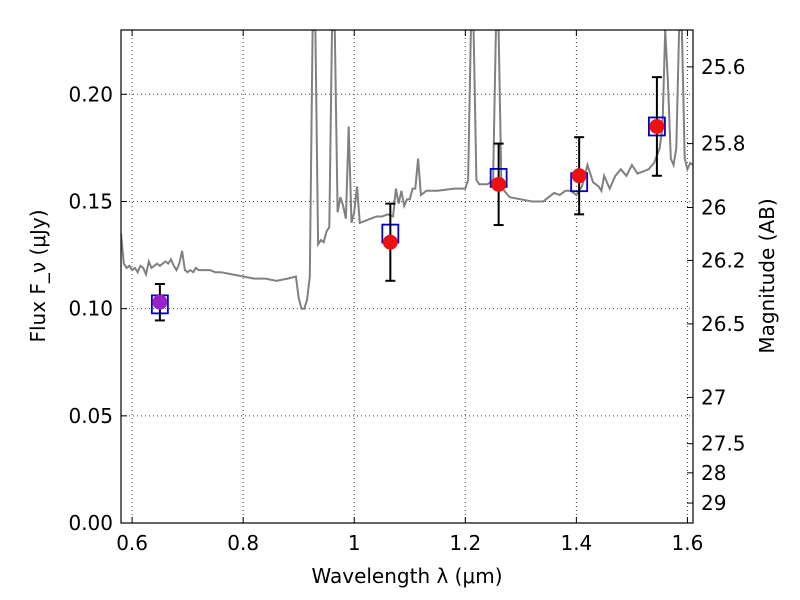 This screenshot has height=600, width=800. What do you see at coordinates (132, 543) in the screenshot?
I see `x-tick-label: 0.6` at bounding box center [132, 543].